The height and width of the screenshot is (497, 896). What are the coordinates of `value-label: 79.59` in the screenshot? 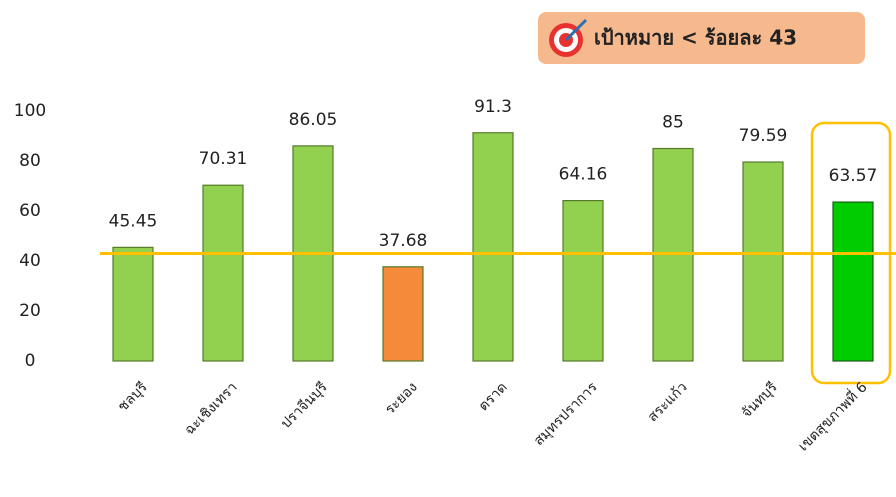 It's located at (763, 136).